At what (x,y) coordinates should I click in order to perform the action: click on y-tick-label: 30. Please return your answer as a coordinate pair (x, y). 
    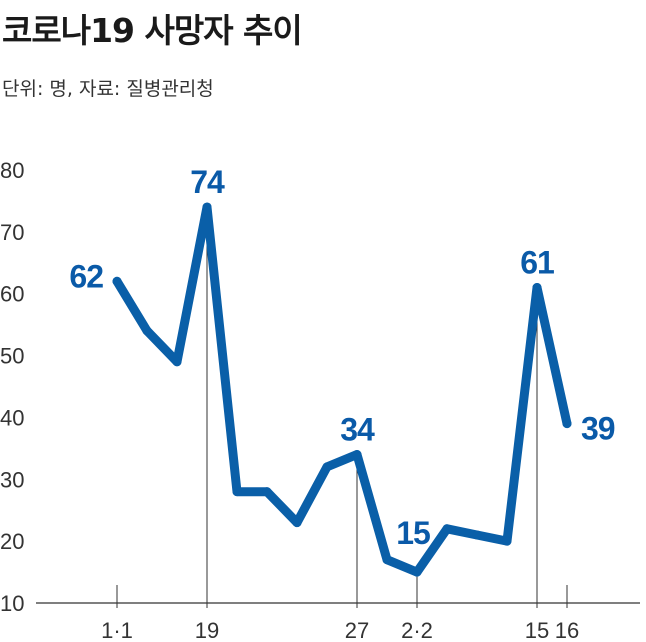
    Looking at the image, I should click on (12, 479).